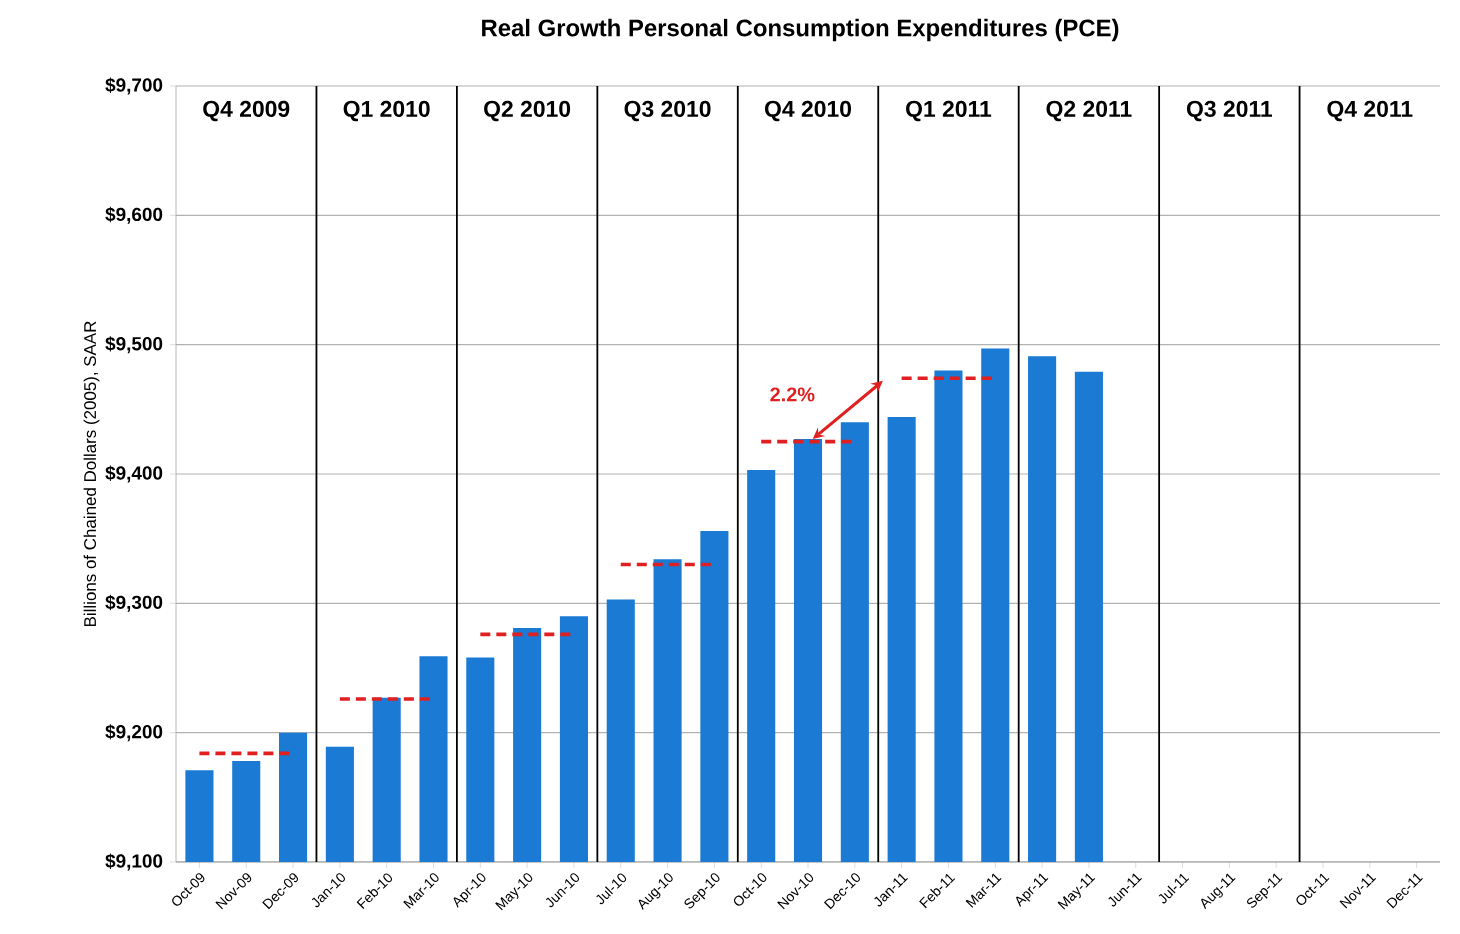  I want to click on annotation: Q1 2010, so click(386, 111).